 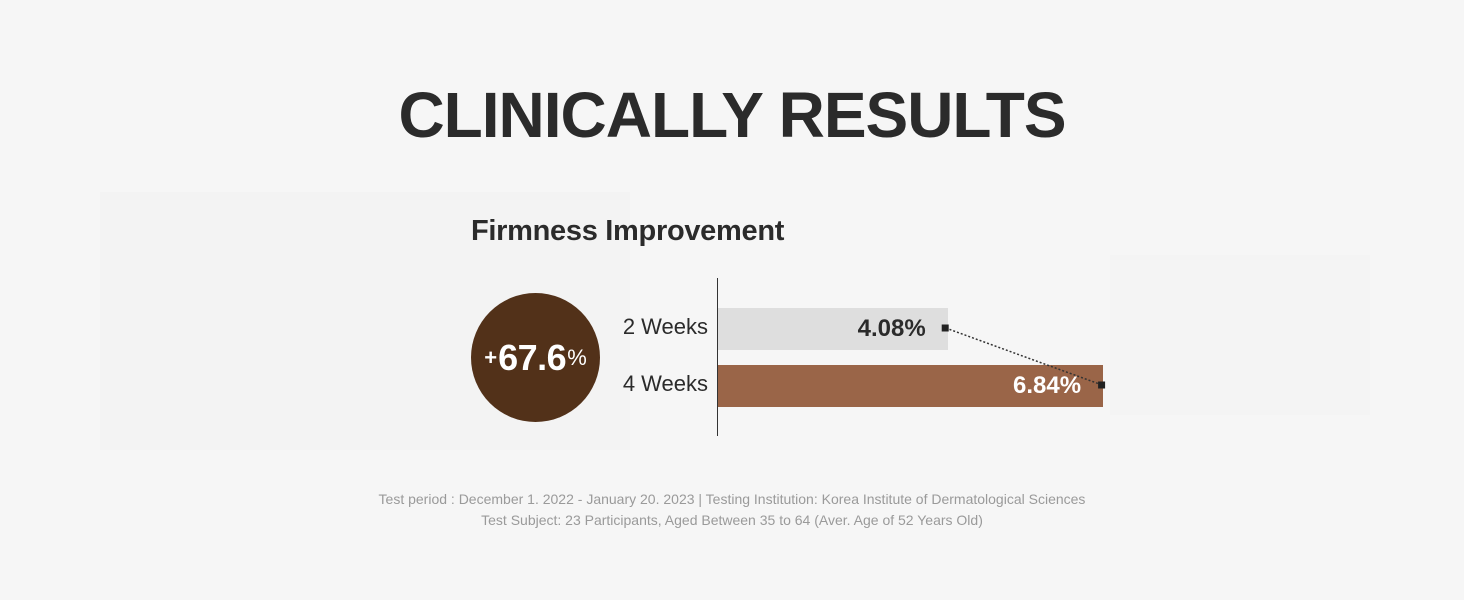 I want to click on improvement-badge: + 67.6 %, so click(x=535, y=357).